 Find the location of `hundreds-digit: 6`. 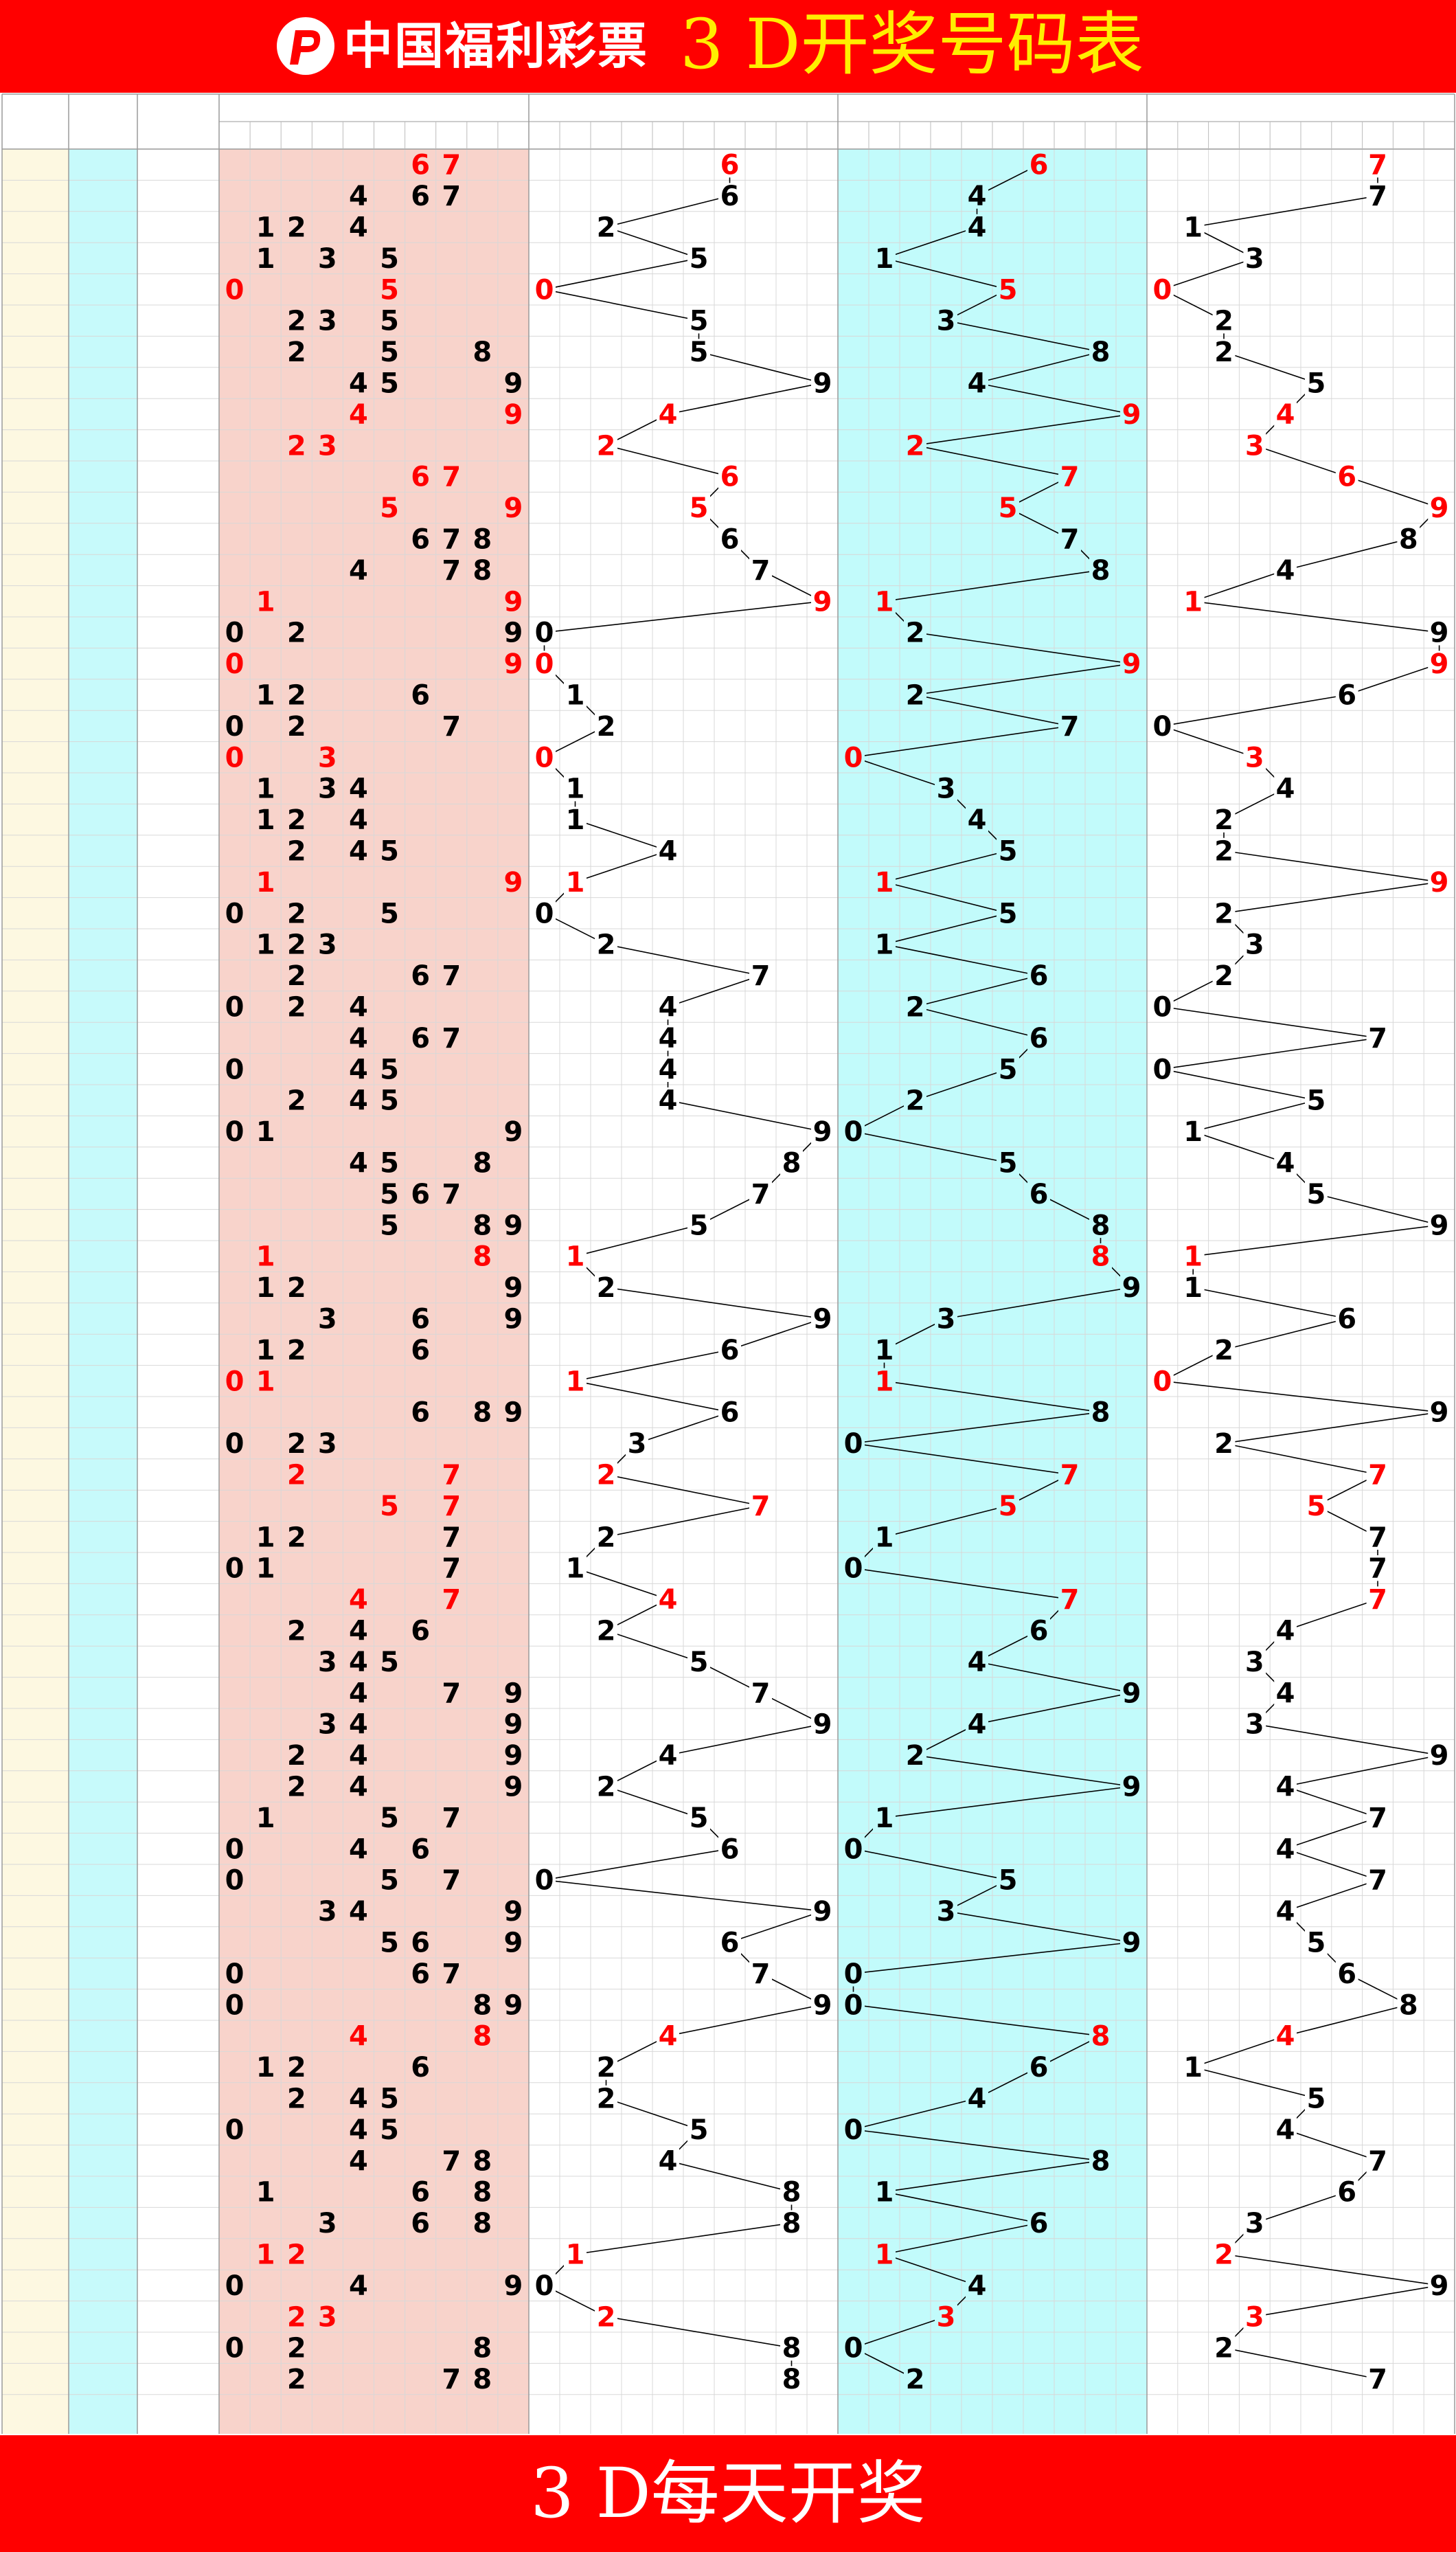

hundreds-digit: 6 is located at coordinates (730, 166).